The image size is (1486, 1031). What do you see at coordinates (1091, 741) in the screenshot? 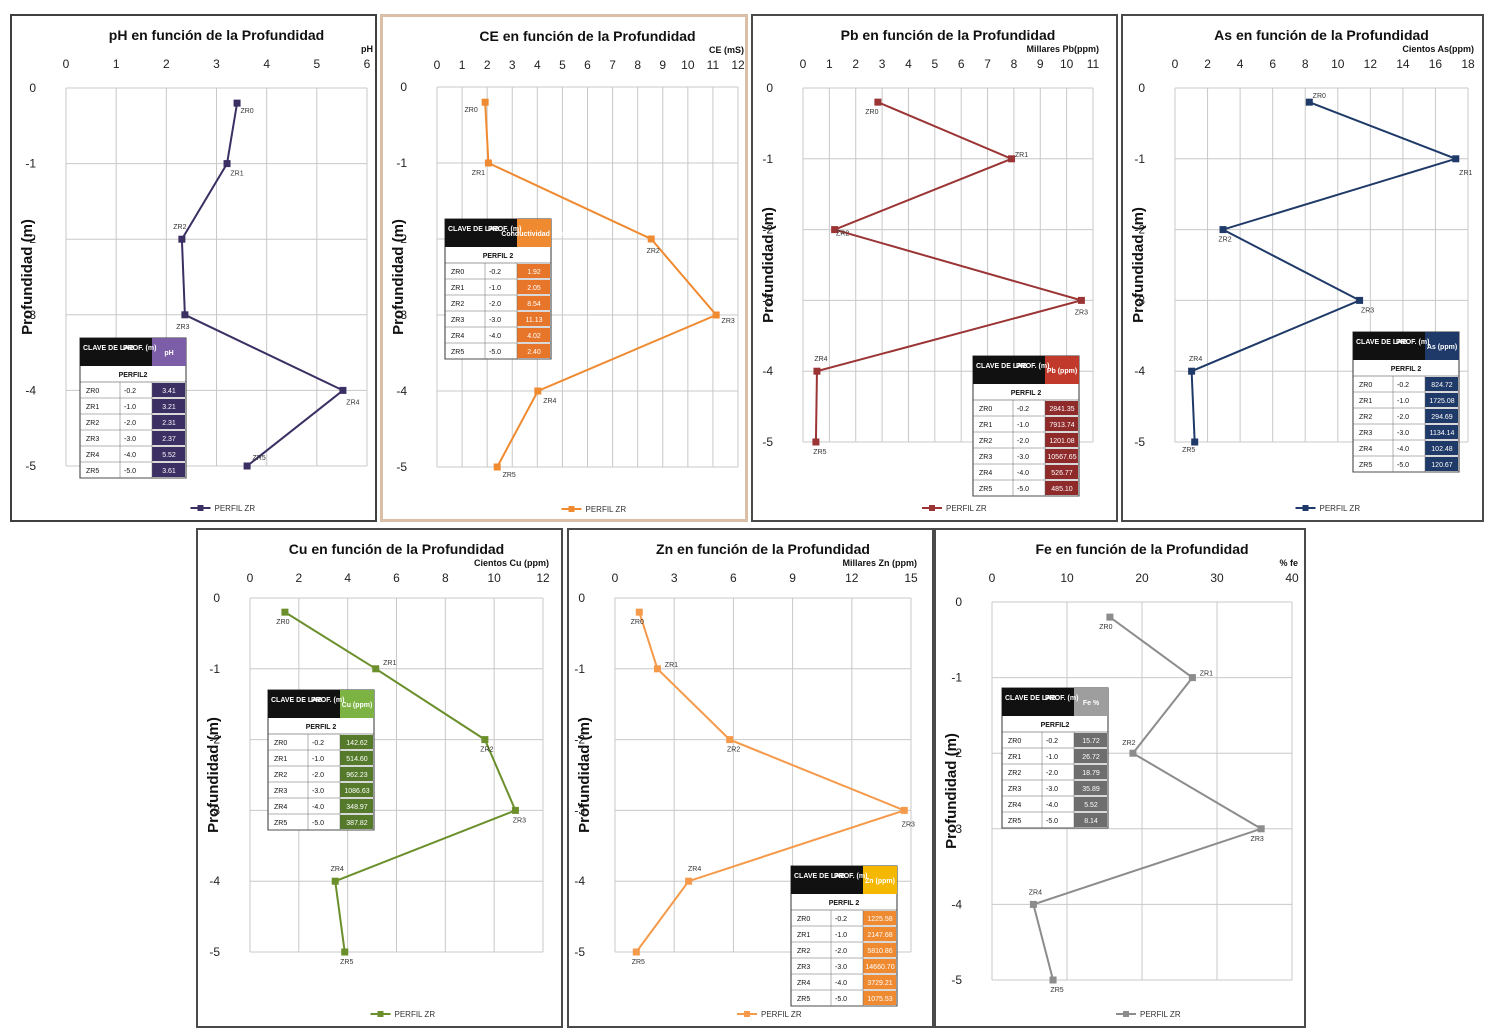
I see `table-value-text: 15.72` at bounding box center [1091, 741].